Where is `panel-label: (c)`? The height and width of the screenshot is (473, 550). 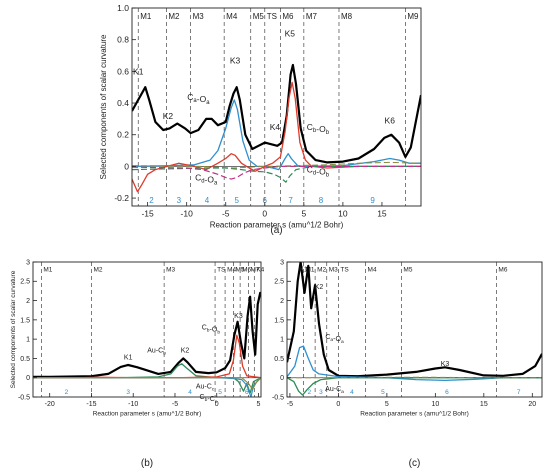 panel-label: (c) is located at coordinates (415, 463).